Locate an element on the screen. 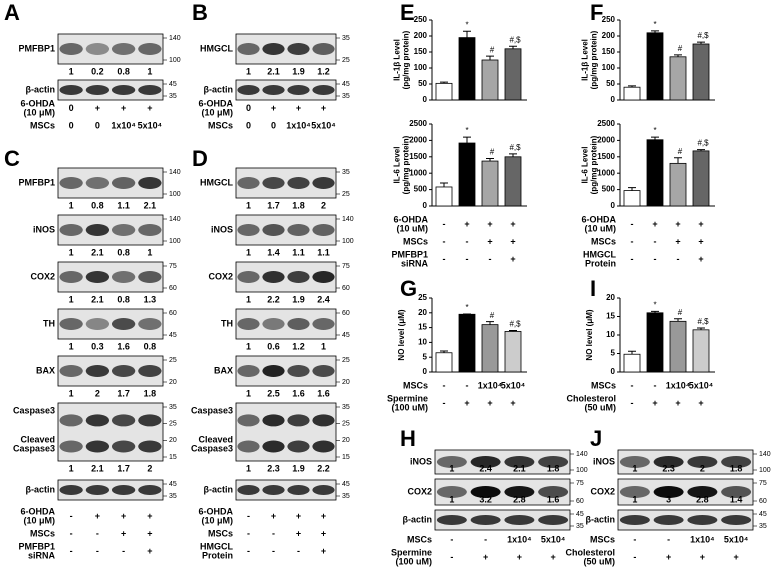 Image resolution: width=778 pixels, height=569 pixels. mw-label: 75 is located at coordinates (580, 483).